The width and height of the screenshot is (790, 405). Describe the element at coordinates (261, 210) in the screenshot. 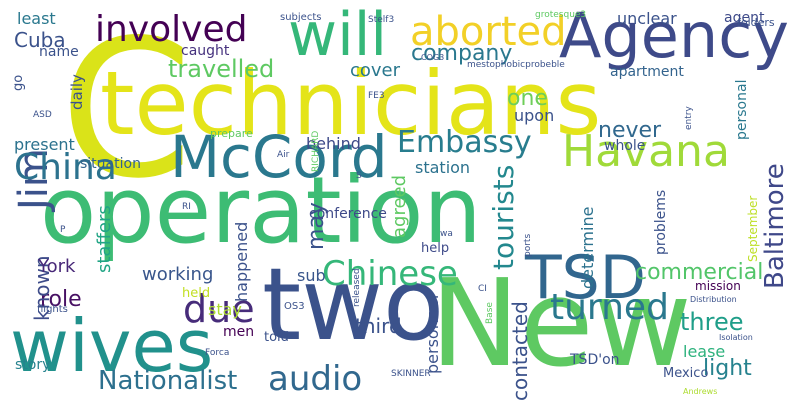

I see `word: operation` at that location.